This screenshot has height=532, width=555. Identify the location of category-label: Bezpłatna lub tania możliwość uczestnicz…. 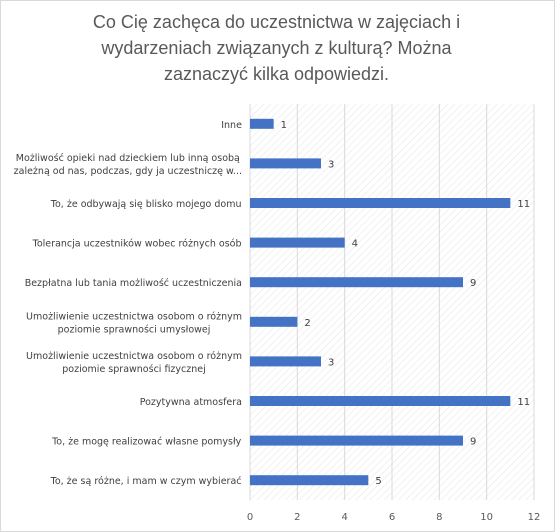
(133, 283).